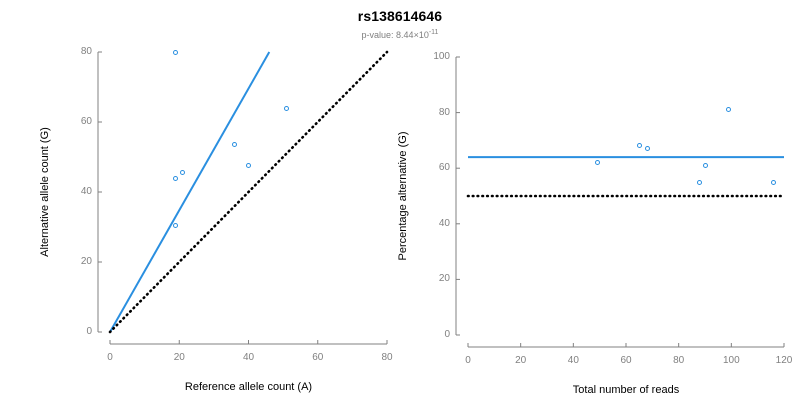 Image resolution: width=800 pixels, height=400 pixels. I want to click on right-x-tick-label: 20, so click(521, 360).